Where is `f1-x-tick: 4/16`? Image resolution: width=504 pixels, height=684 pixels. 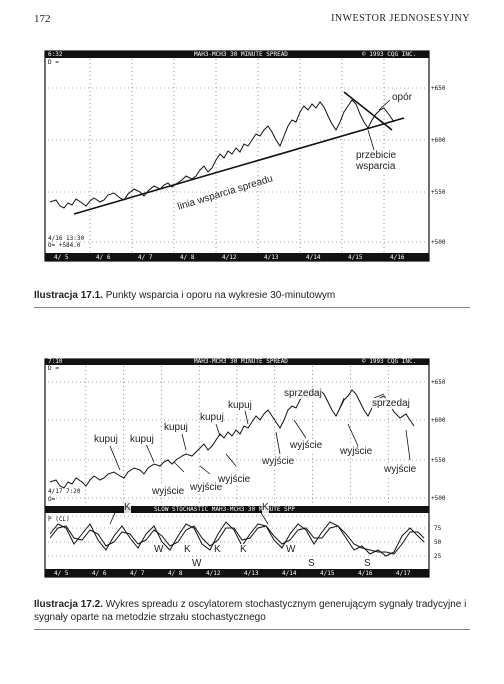 f1-x-tick: 4/16 is located at coordinates (397, 257).